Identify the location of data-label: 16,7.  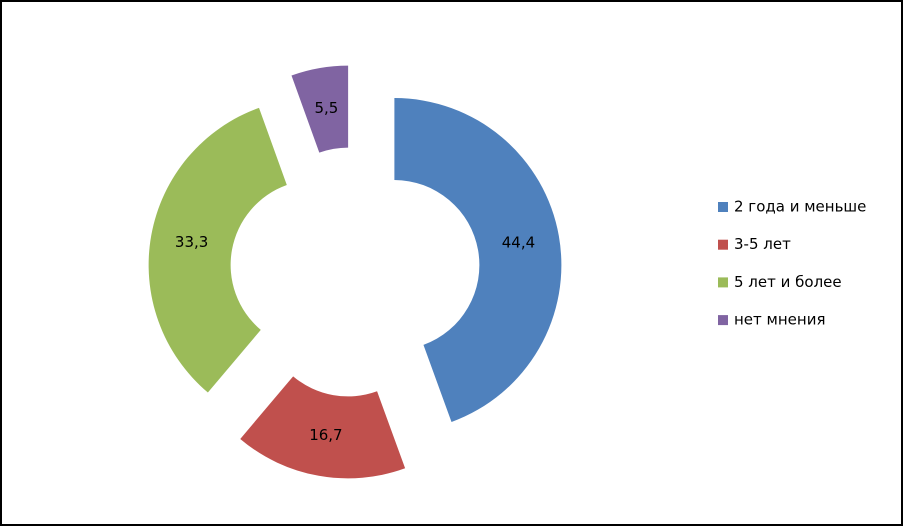
(325, 435).